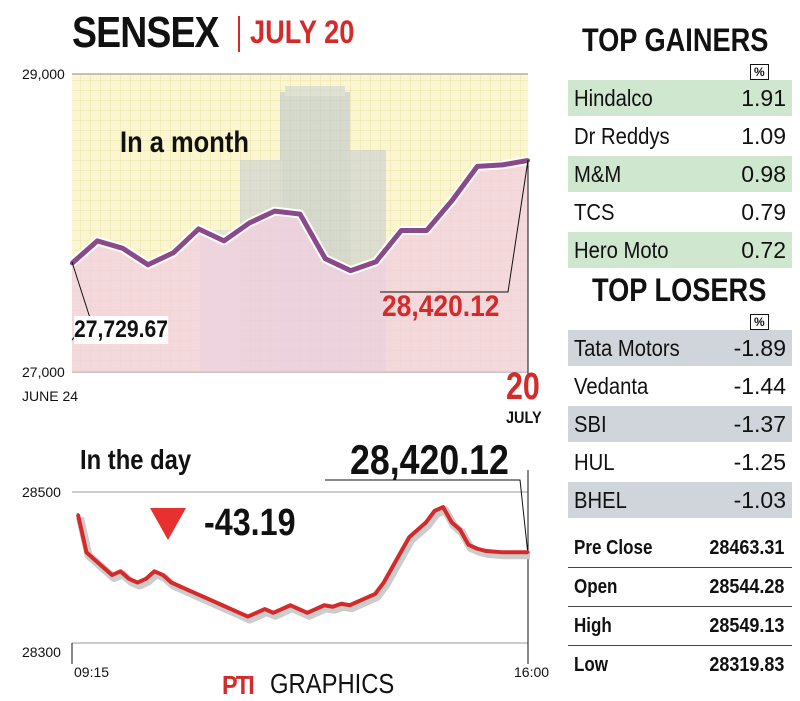 This screenshot has height=701, width=800. What do you see at coordinates (454, 226) in the screenshot?
I see `end-leader-line` at bounding box center [454, 226].